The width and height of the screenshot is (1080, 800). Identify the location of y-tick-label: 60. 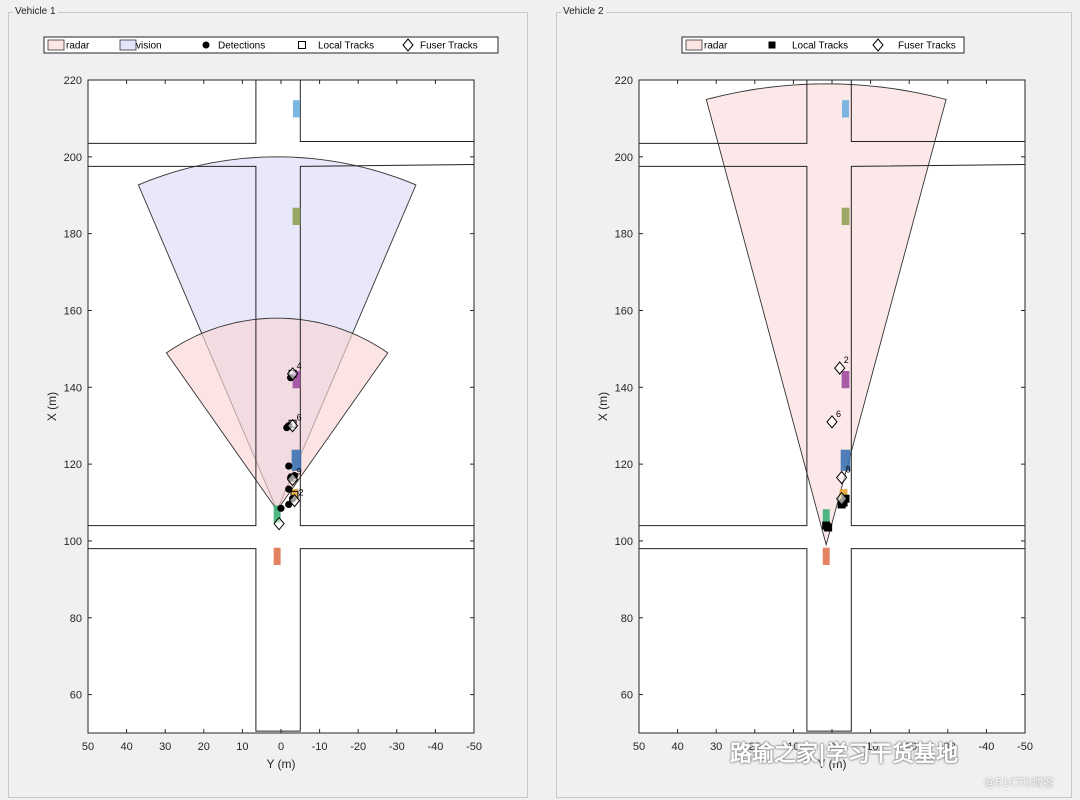
(76, 696).